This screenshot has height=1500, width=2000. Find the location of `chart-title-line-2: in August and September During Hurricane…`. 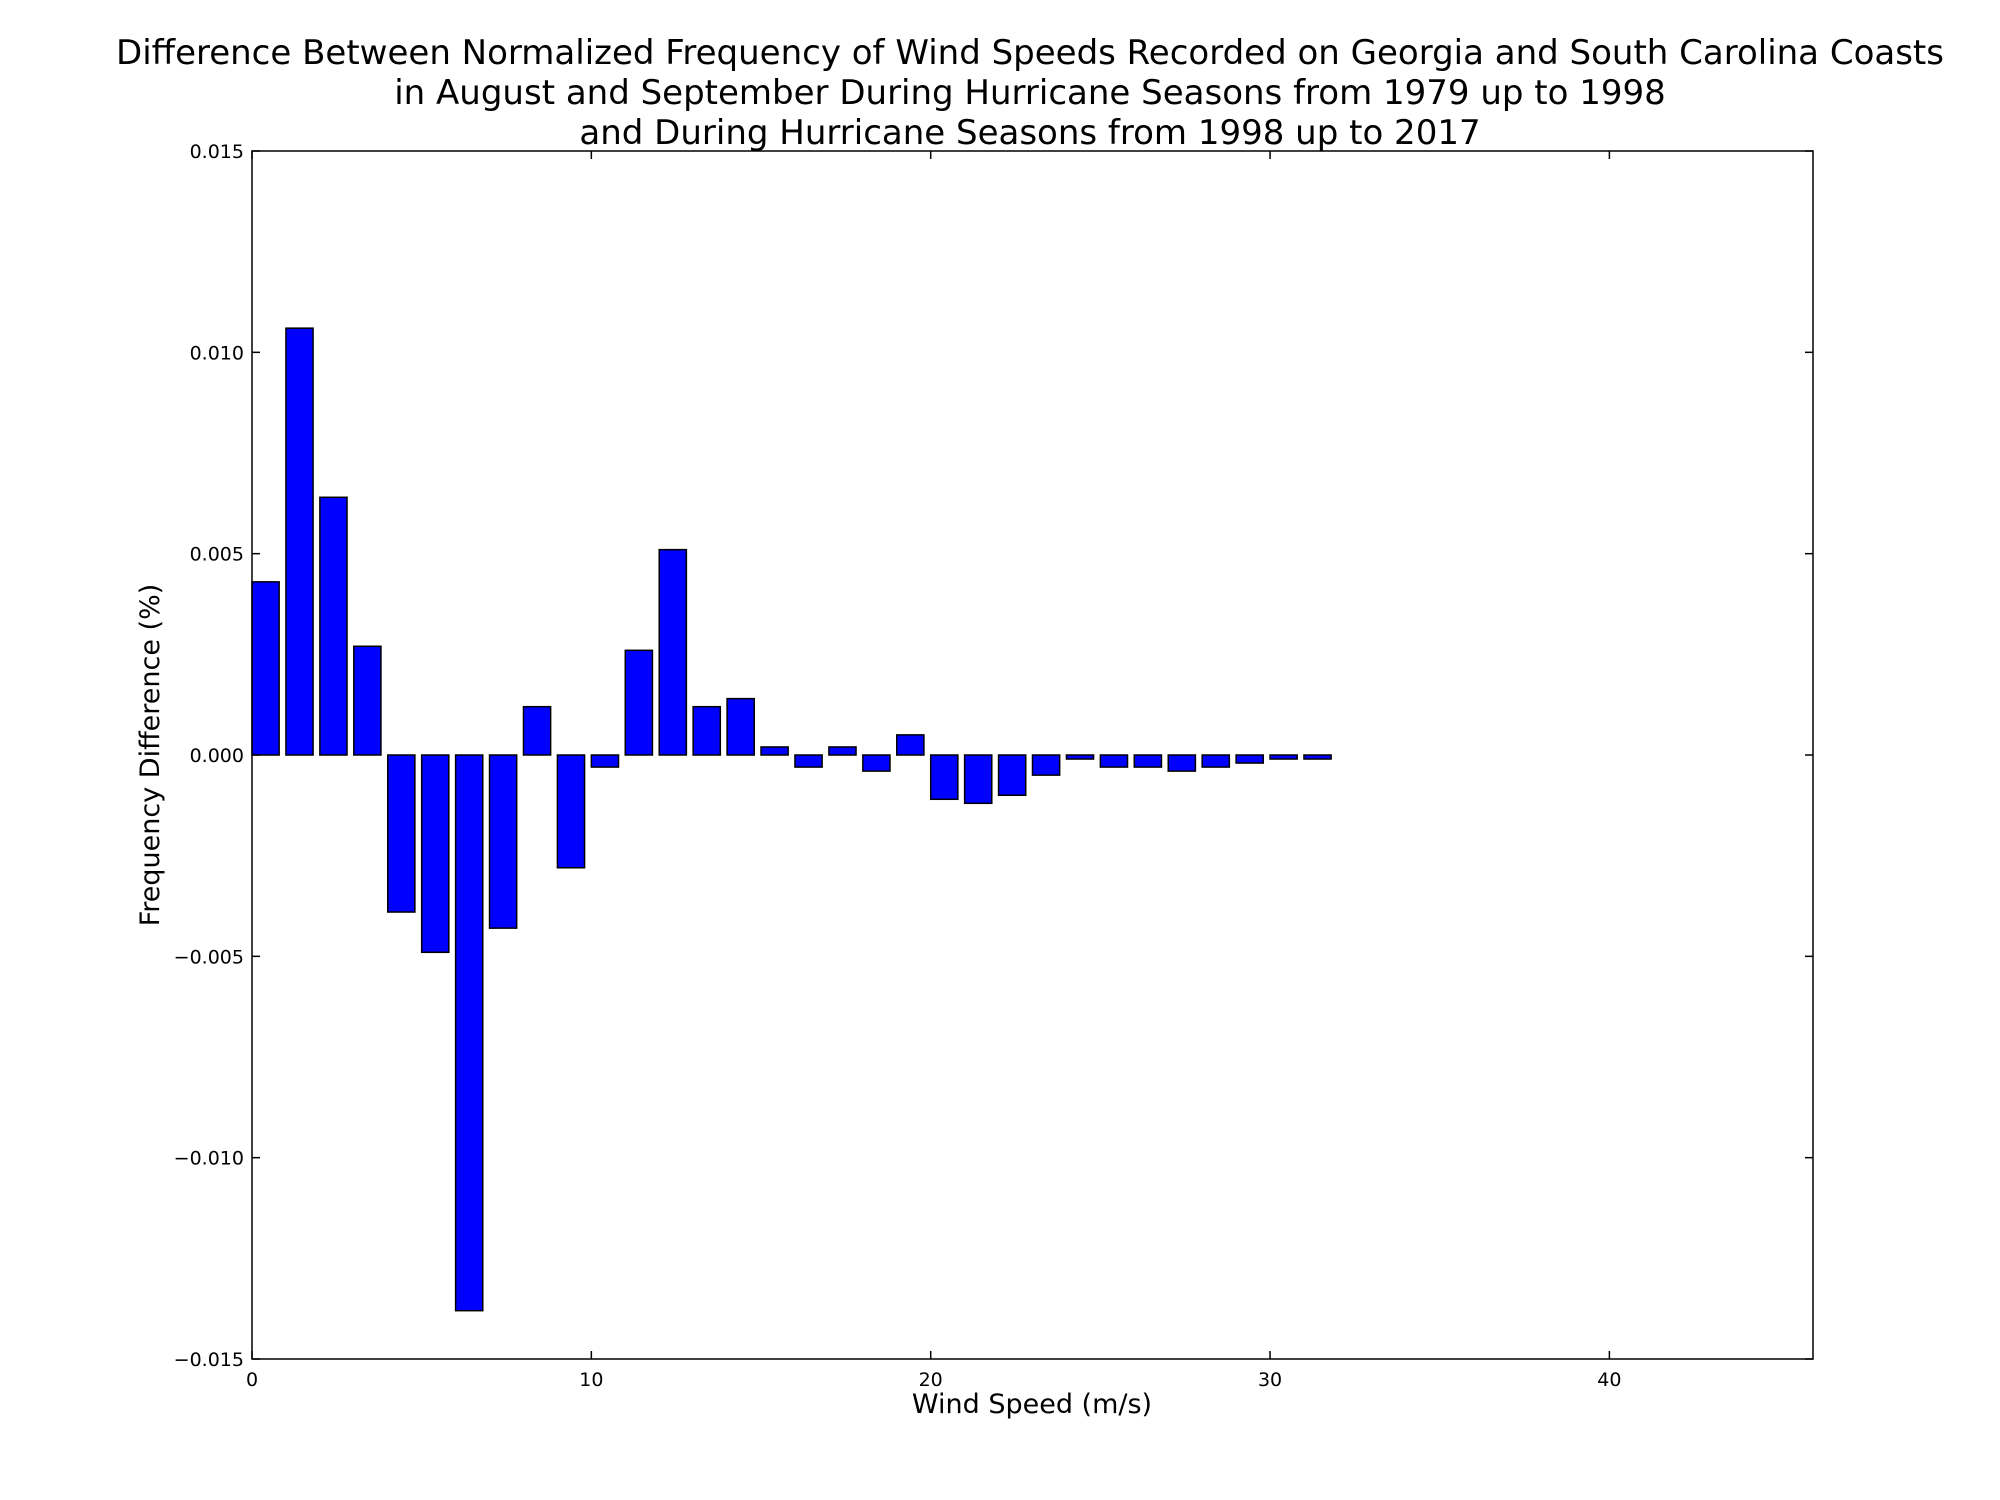

chart-title-line-2: in August and September During Hurricane… is located at coordinates (1030, 93).